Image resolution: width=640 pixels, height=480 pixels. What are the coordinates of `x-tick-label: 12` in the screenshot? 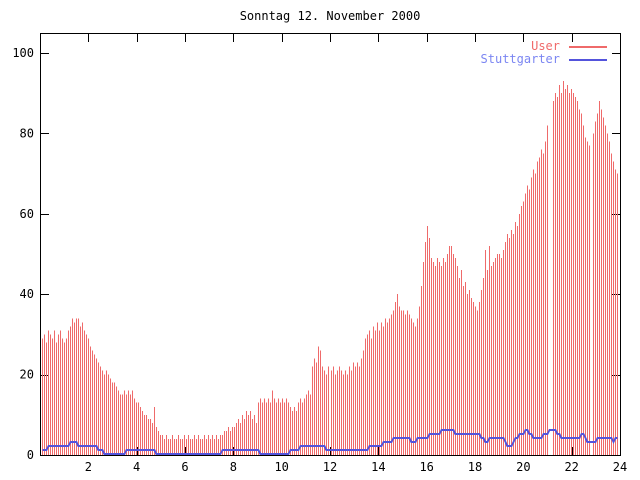 It's located at (330, 467).